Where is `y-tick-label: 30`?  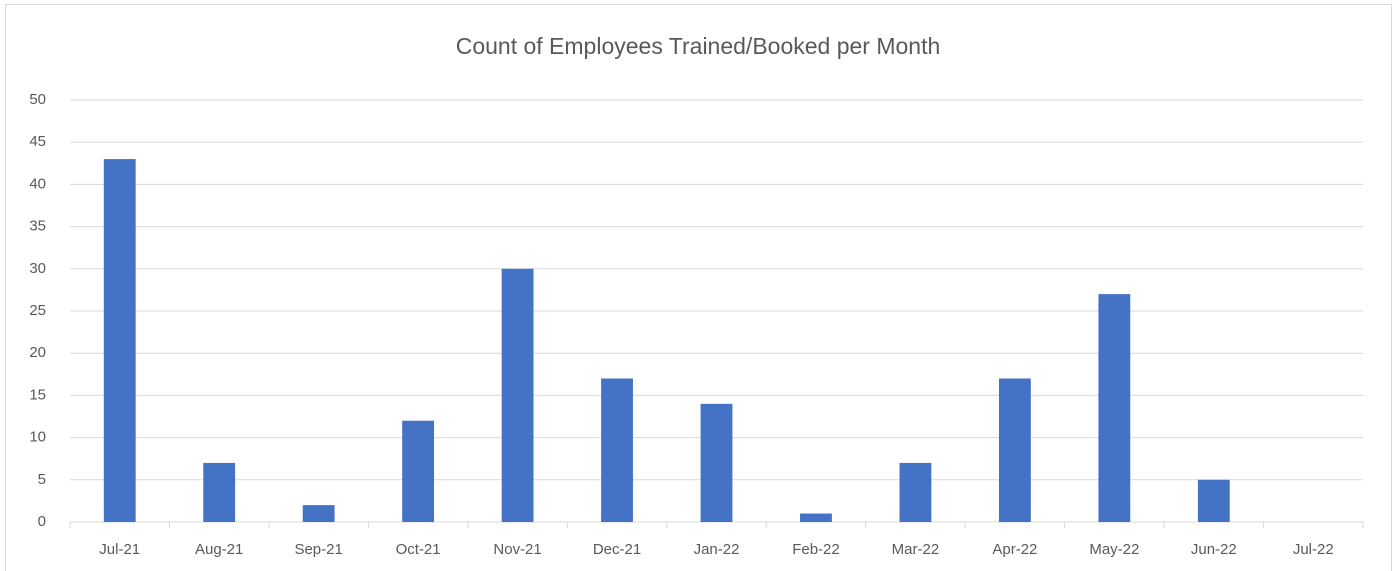
y-tick-label: 30 is located at coordinates (37, 268).